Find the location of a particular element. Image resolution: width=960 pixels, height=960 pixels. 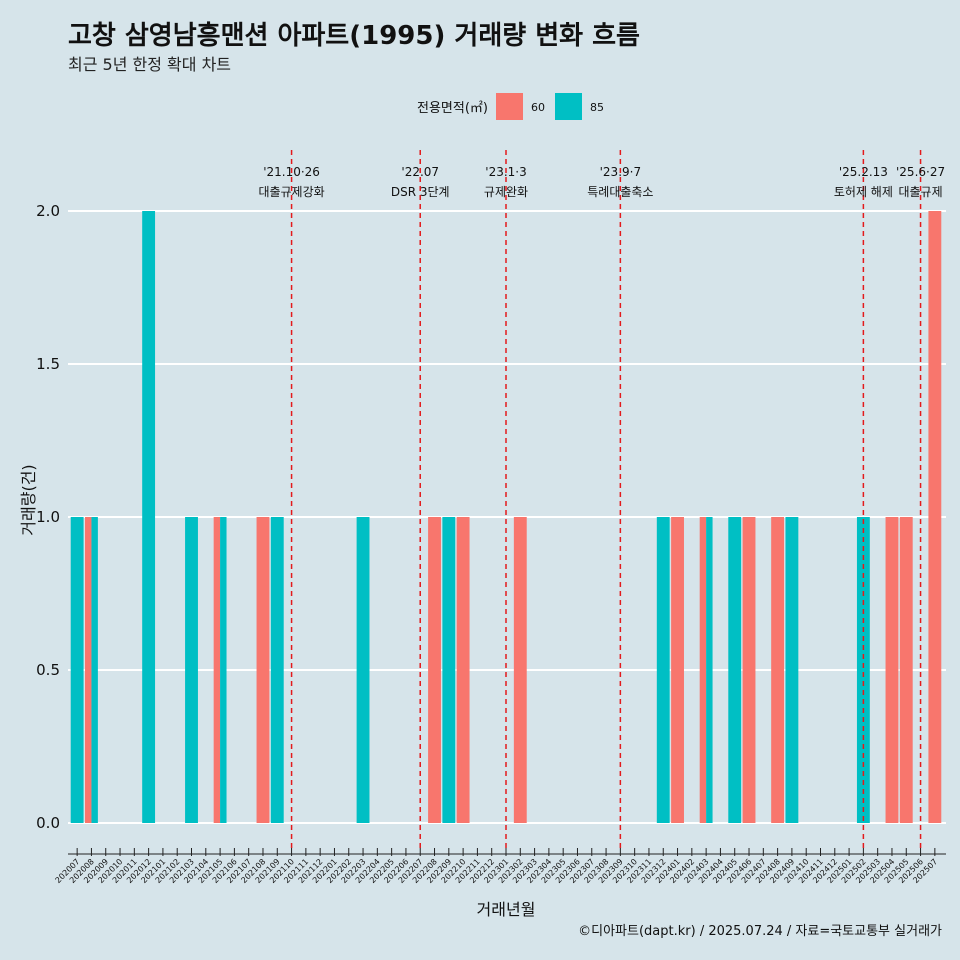

y-axis-ticks: 0.0 0.5 1.0 1.5 2.0 is located at coordinates (48, 517).